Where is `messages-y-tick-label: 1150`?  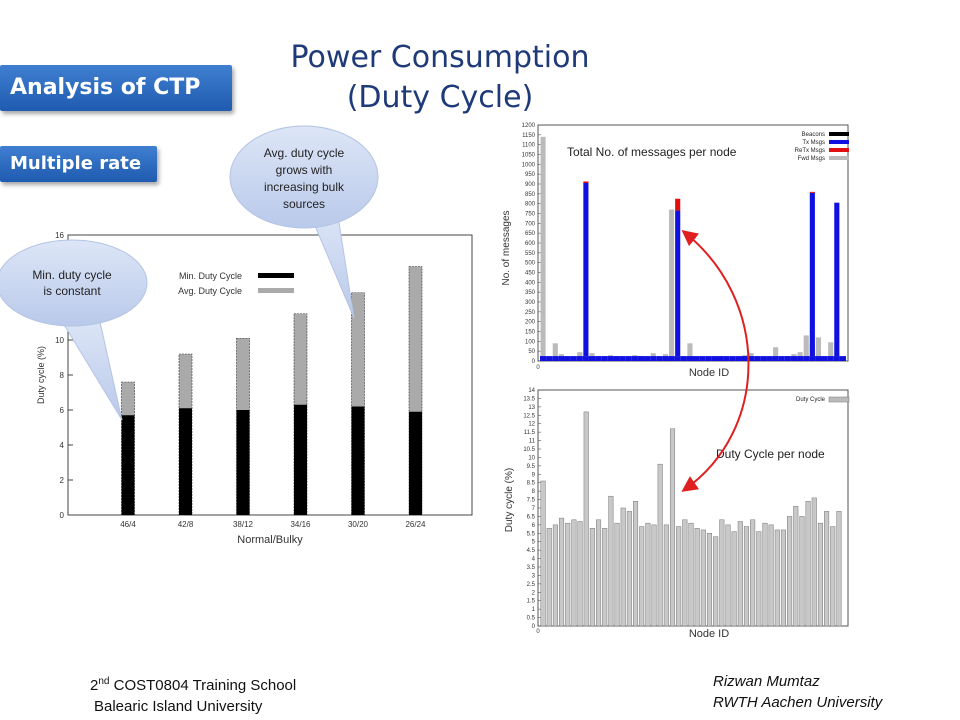
messages-y-tick-label: 1150 is located at coordinates (529, 136).